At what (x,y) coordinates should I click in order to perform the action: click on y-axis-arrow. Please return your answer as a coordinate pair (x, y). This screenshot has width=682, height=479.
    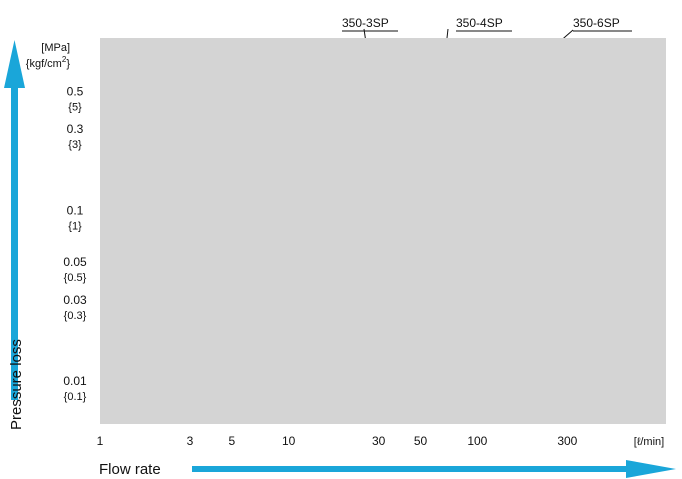
    Looking at the image, I should click on (14, 220).